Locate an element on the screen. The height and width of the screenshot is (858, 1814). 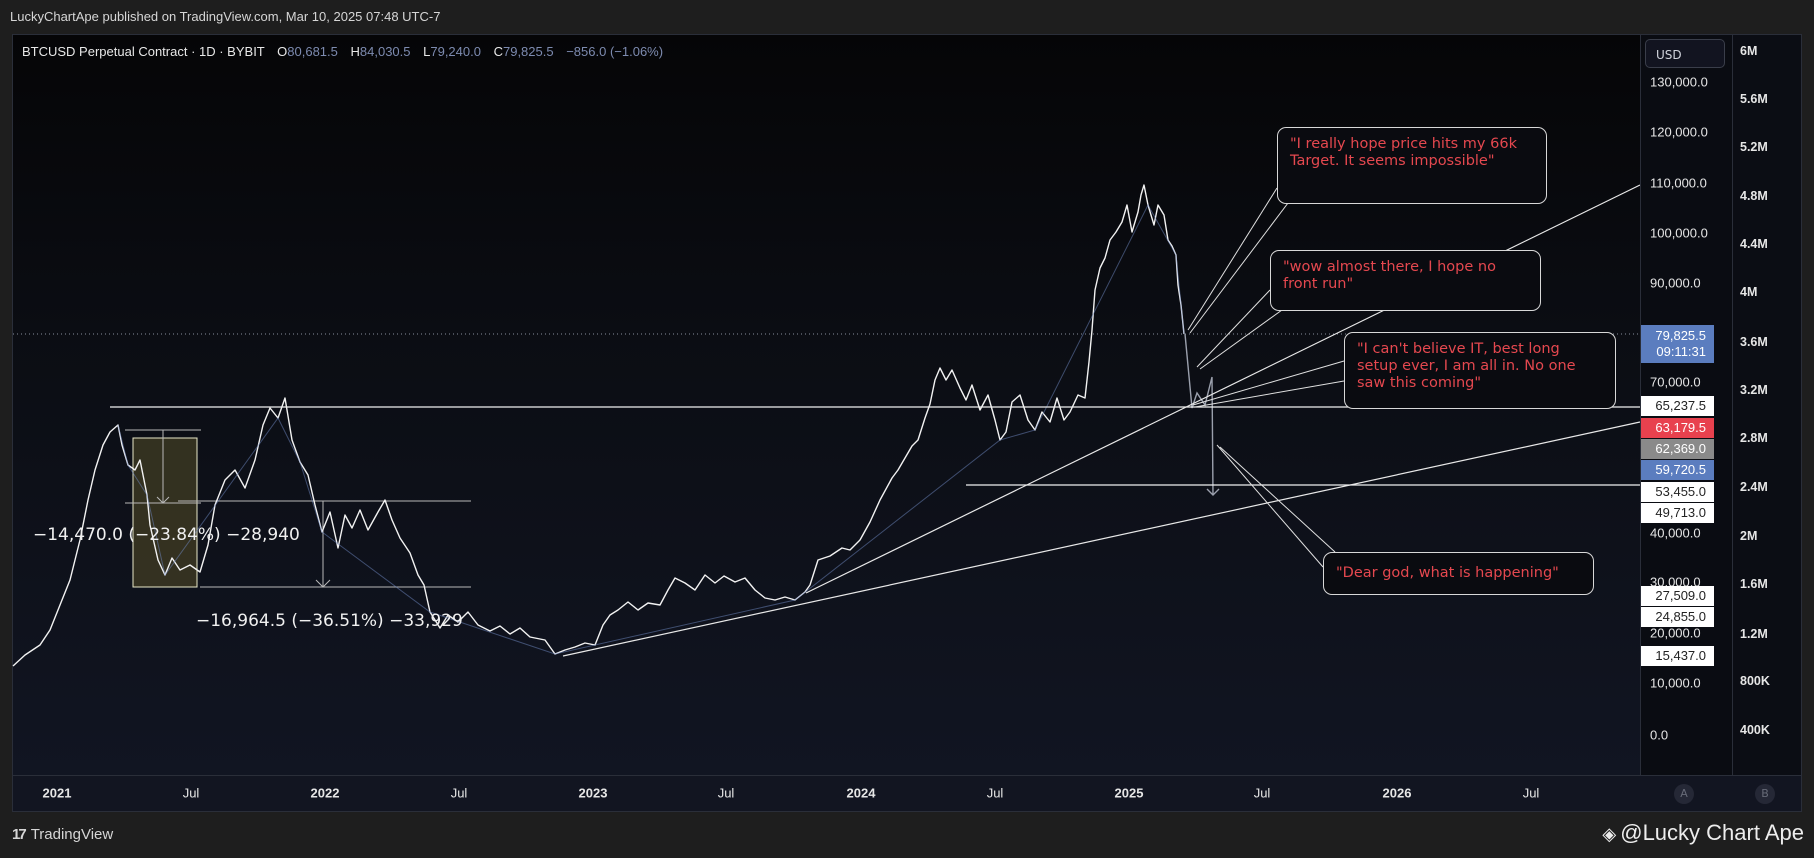
callout-almost-there: "wow almost there, I hope no front run" is located at coordinates (1405, 280).